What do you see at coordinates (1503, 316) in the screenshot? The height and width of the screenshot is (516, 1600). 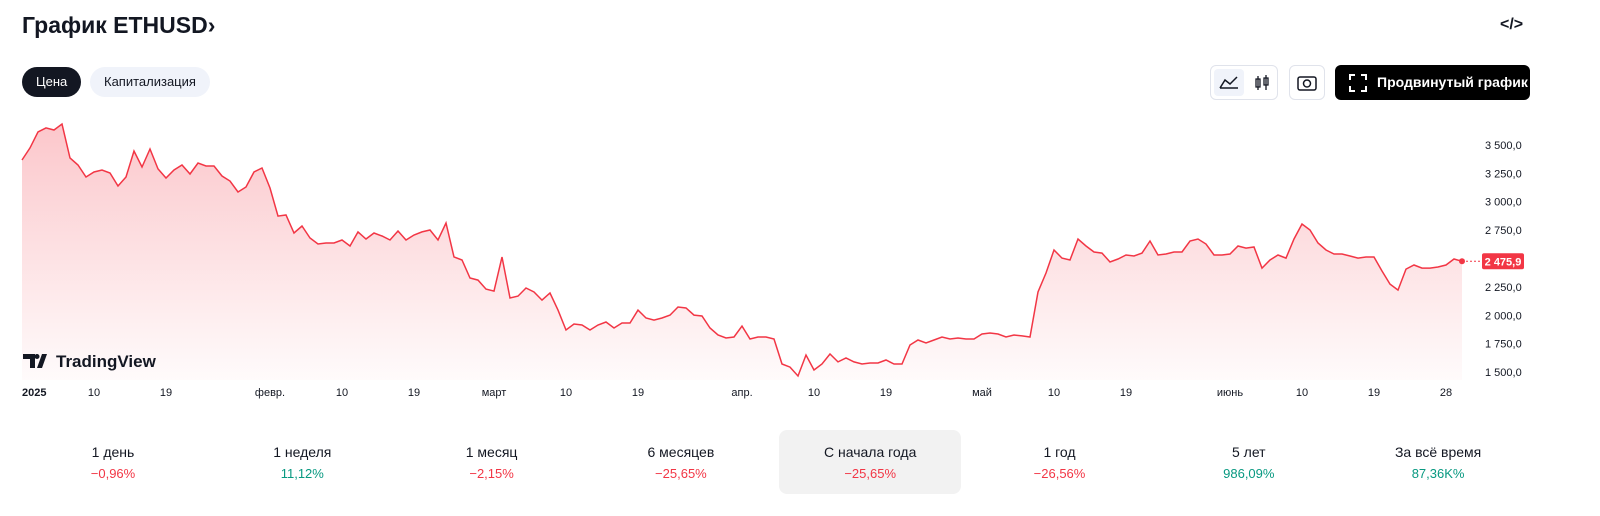 I see `y-tick-label: 2 000,0` at bounding box center [1503, 316].